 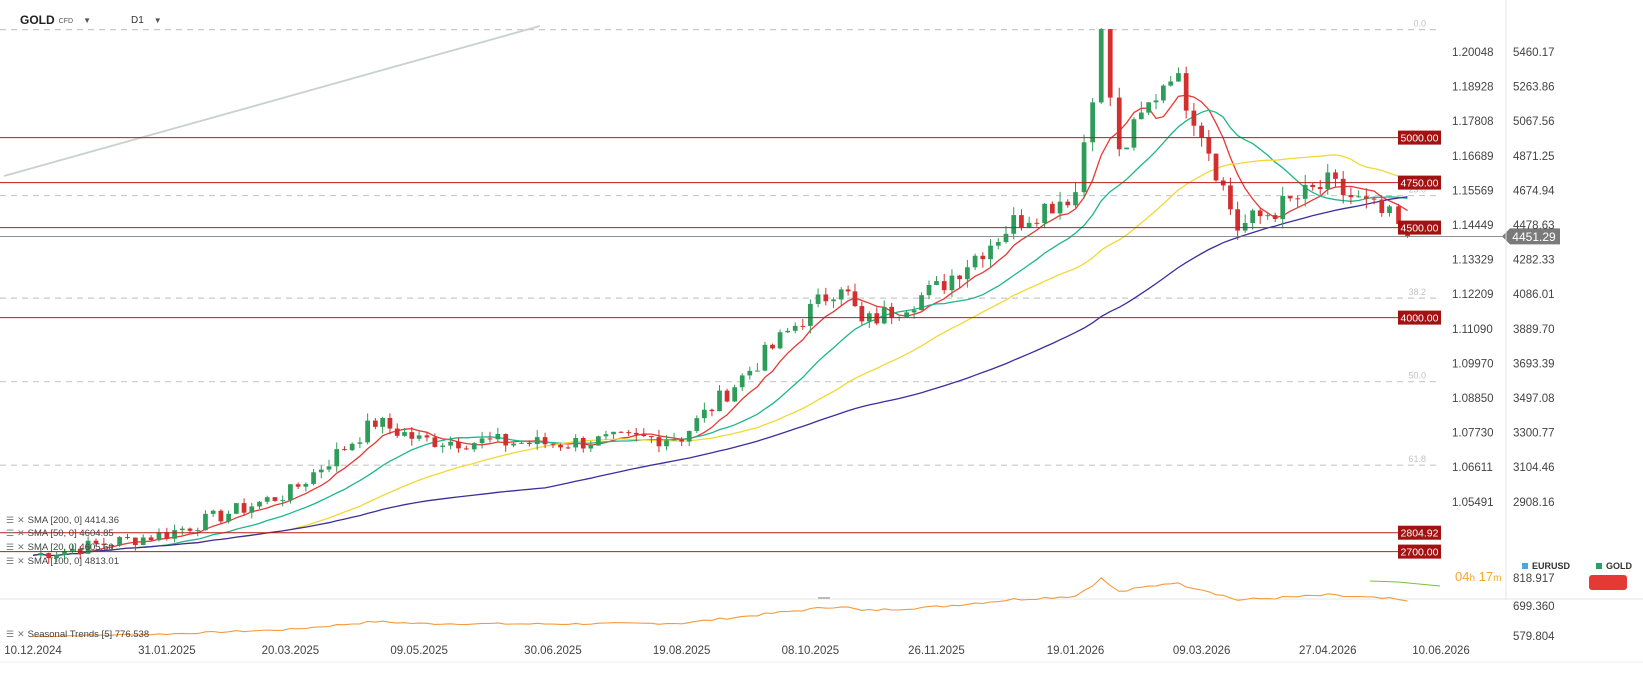 I want to click on legend-sma-50: ☰ ✕ SMA [50, 0] 4604.85, so click(x=60, y=533).